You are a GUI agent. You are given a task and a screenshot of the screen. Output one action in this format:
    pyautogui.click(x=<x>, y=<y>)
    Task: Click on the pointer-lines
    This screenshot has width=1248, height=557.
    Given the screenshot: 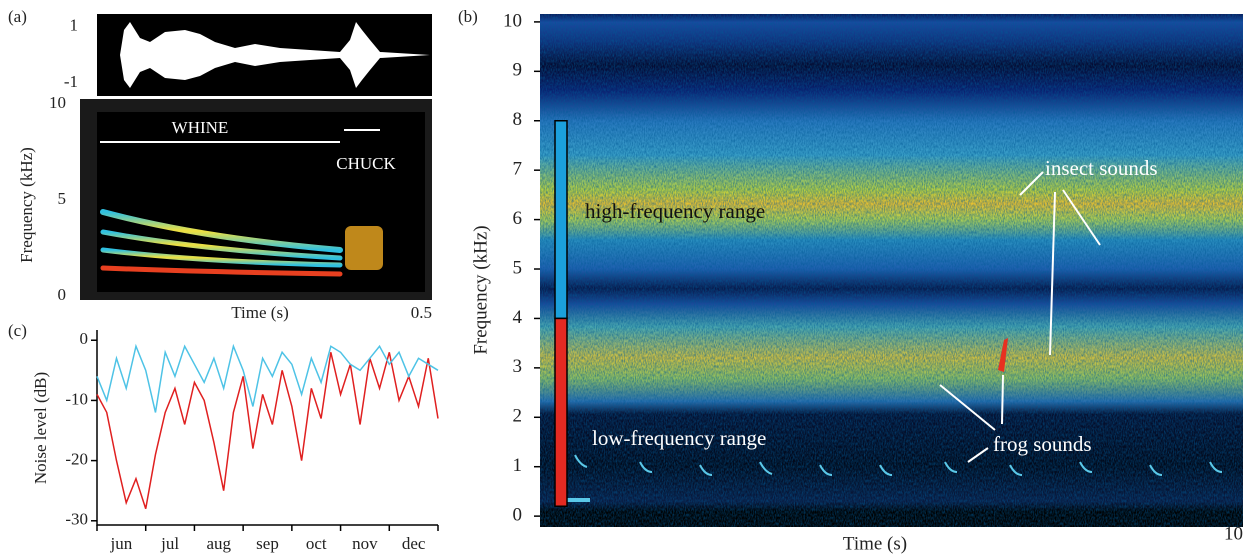 What is the action you would take?
    pyautogui.click(x=1020, y=317)
    